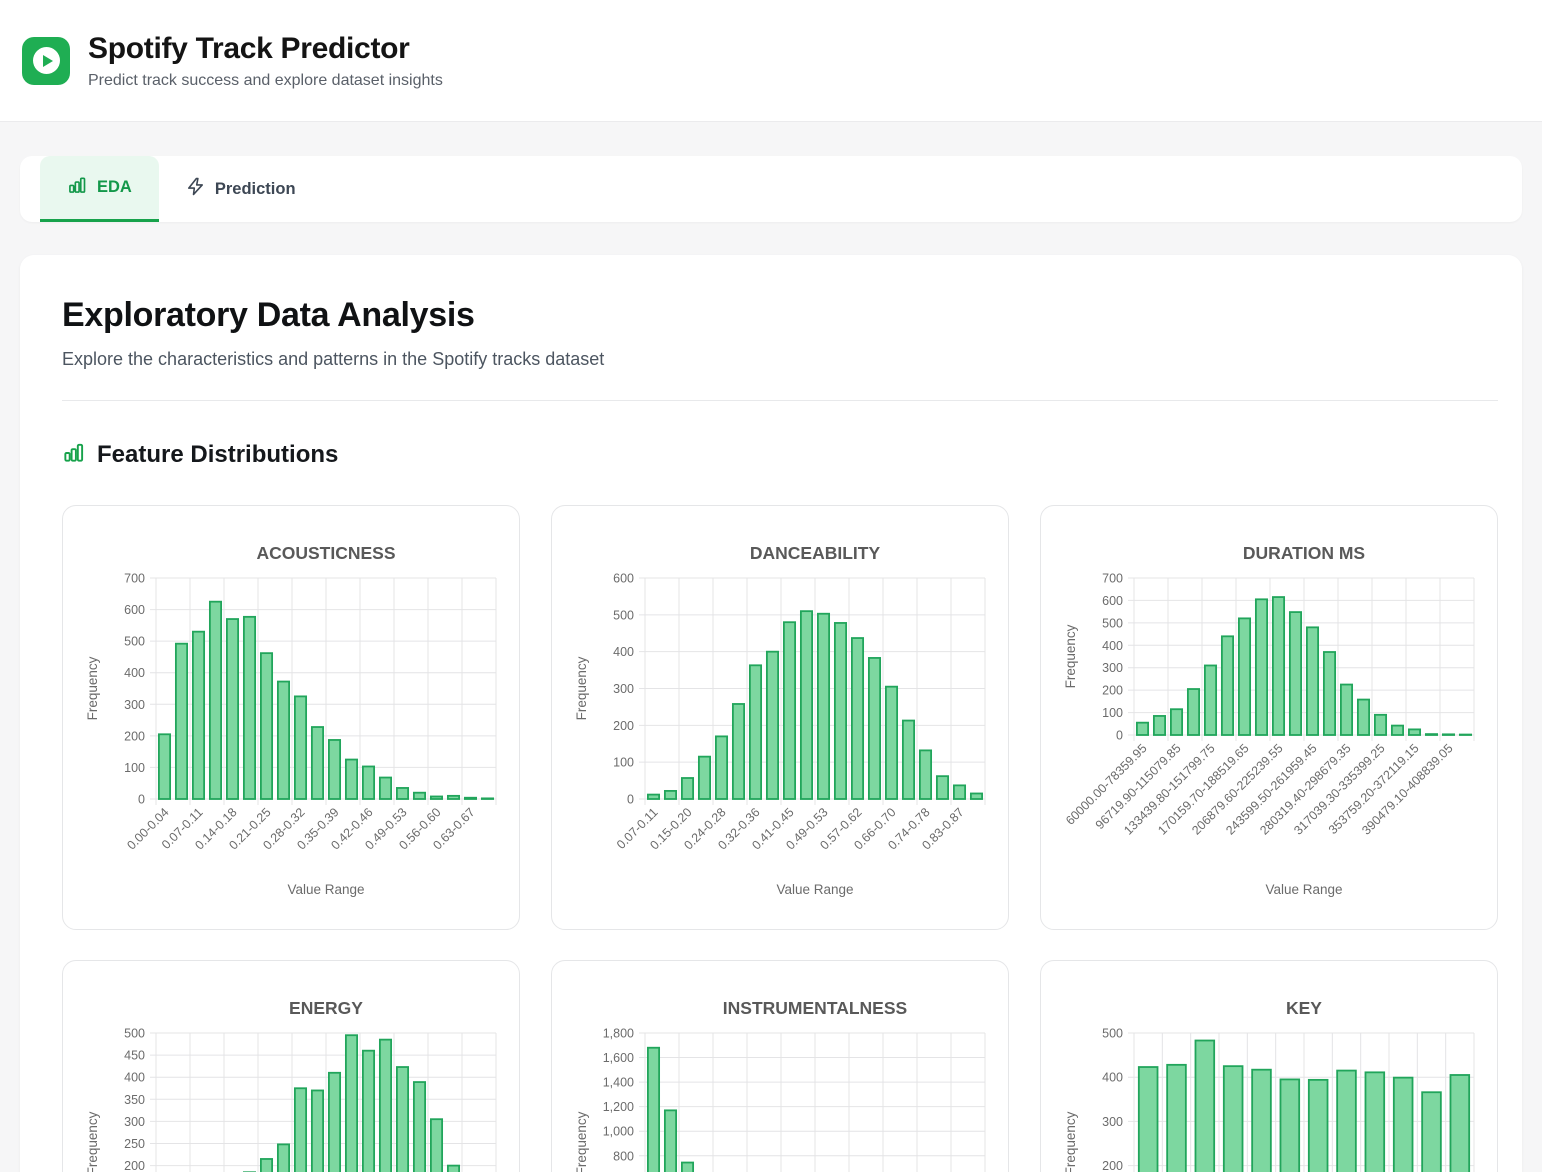 Image resolution: width=1542 pixels, height=1172 pixels. I want to click on svg-text: ACOUSTICNESS, so click(325, 553).